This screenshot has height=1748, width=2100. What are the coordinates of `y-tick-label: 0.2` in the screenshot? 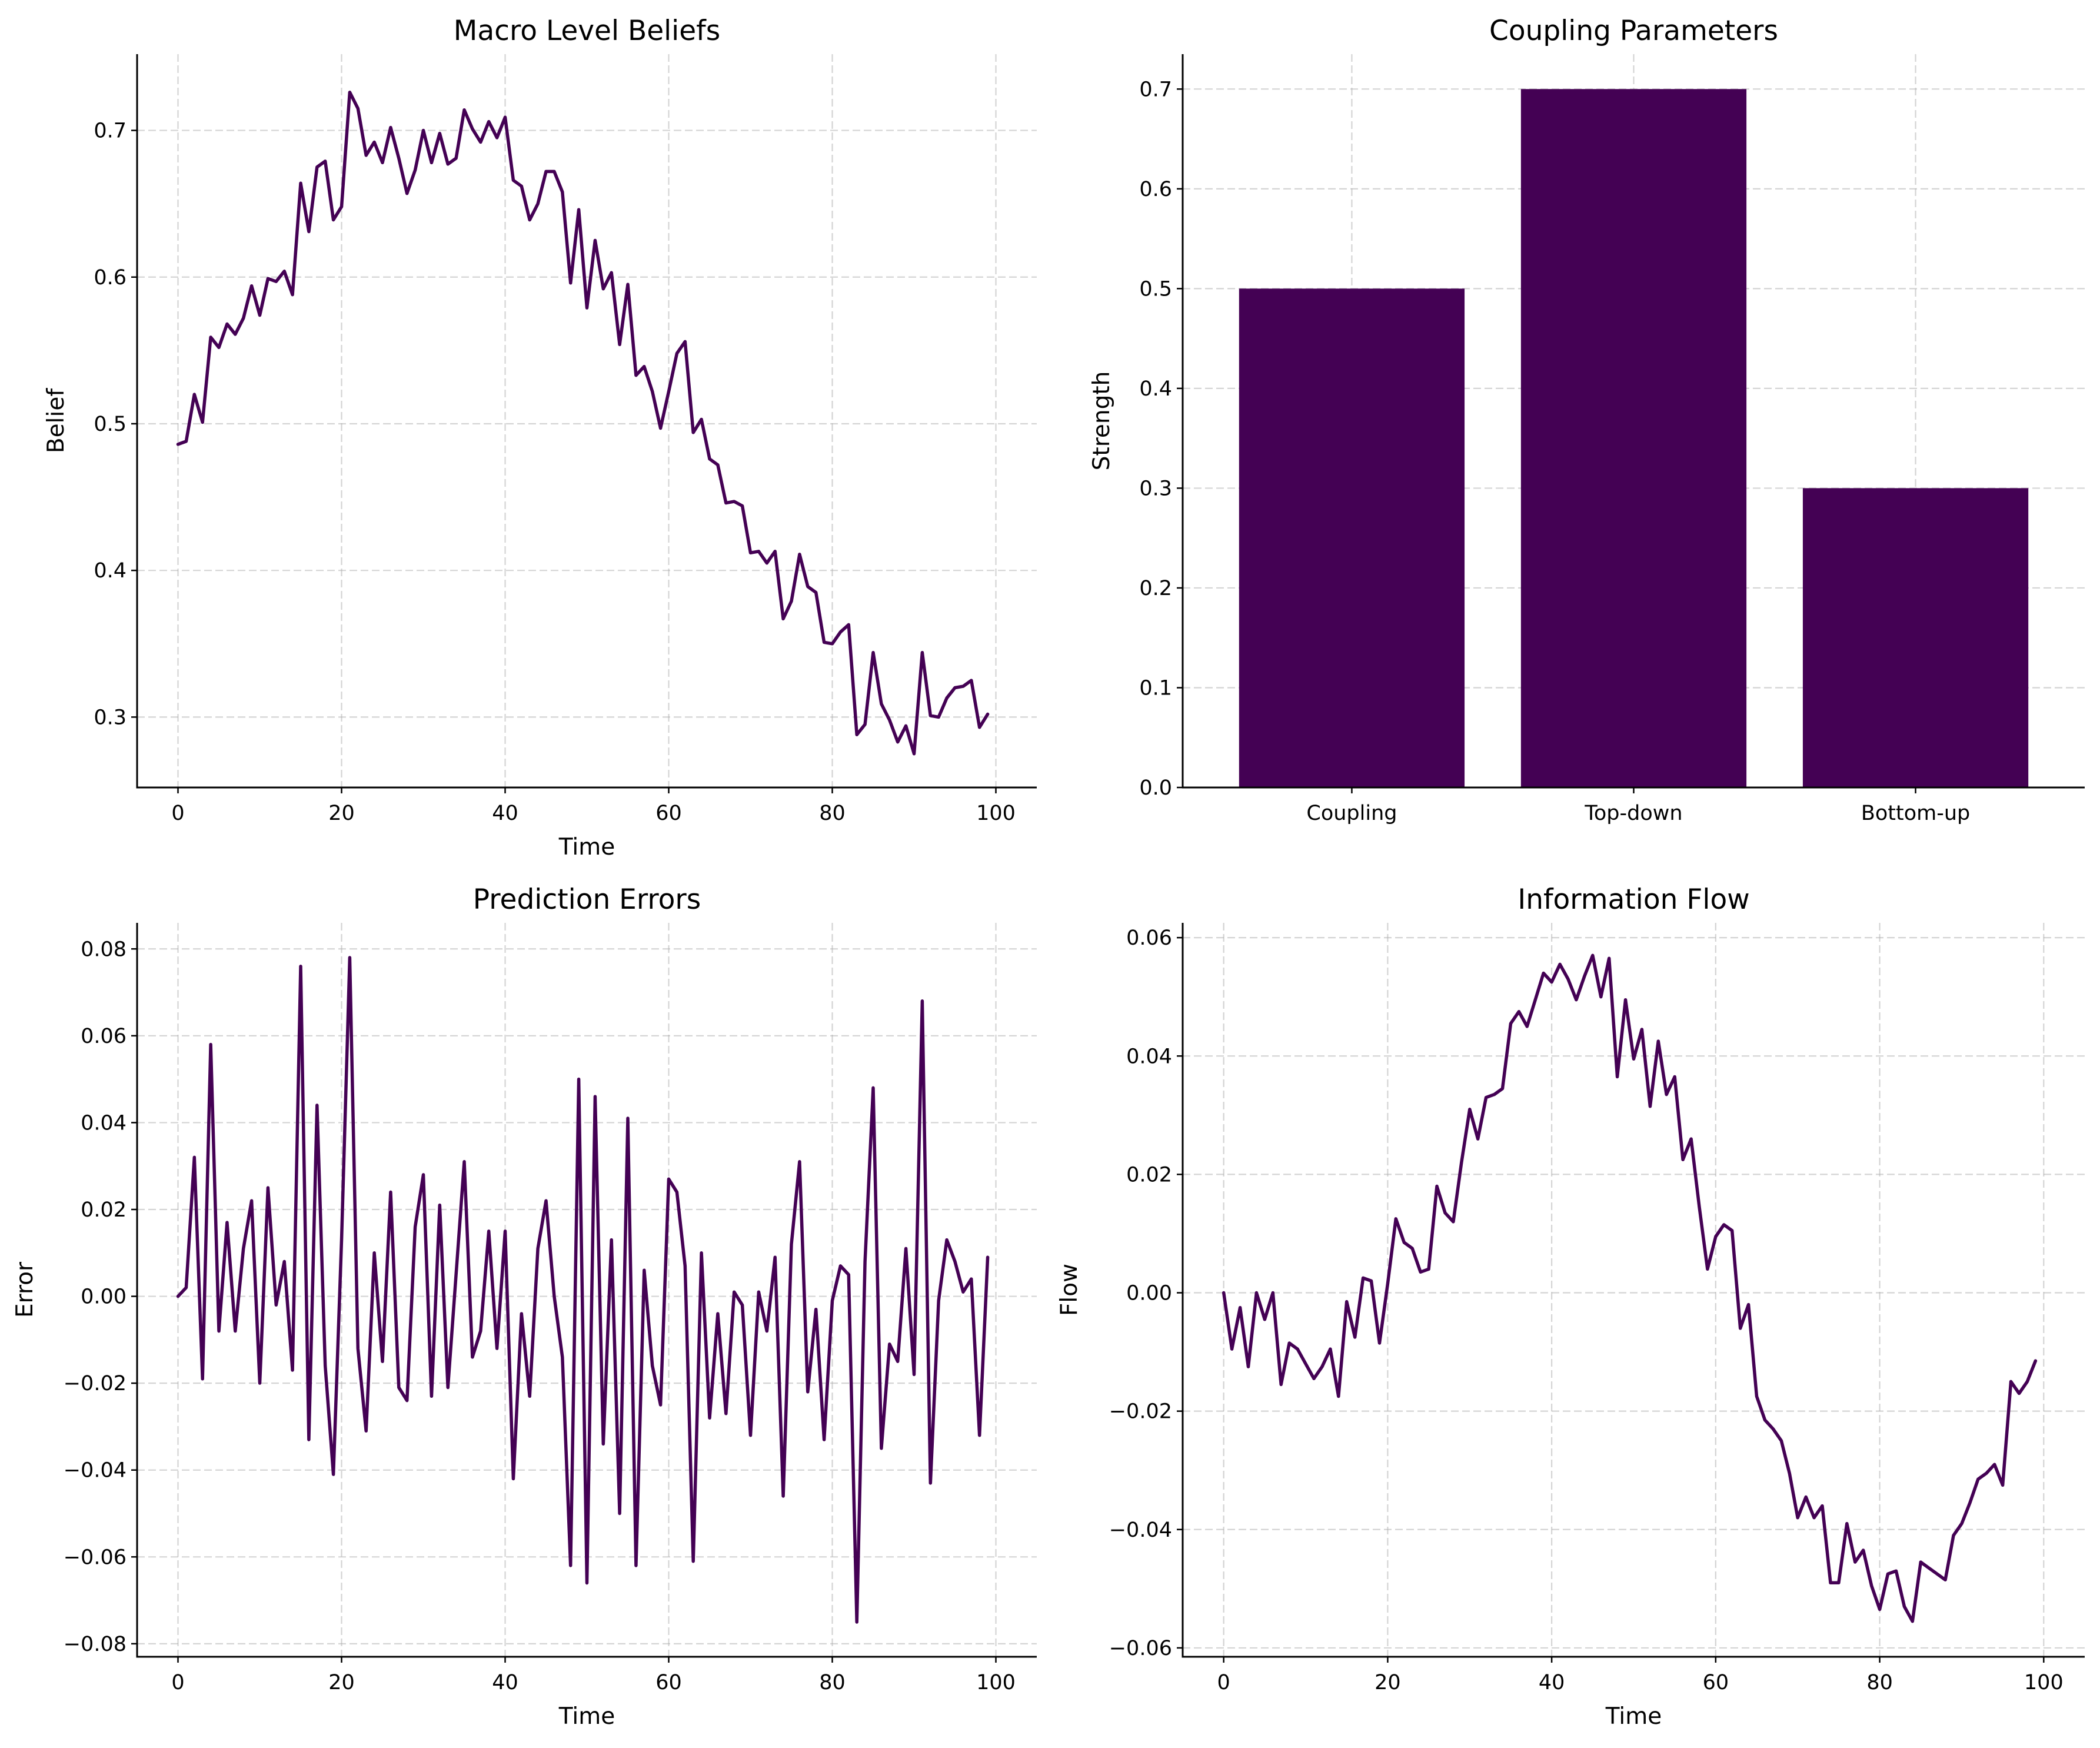 It's located at (1155, 588).